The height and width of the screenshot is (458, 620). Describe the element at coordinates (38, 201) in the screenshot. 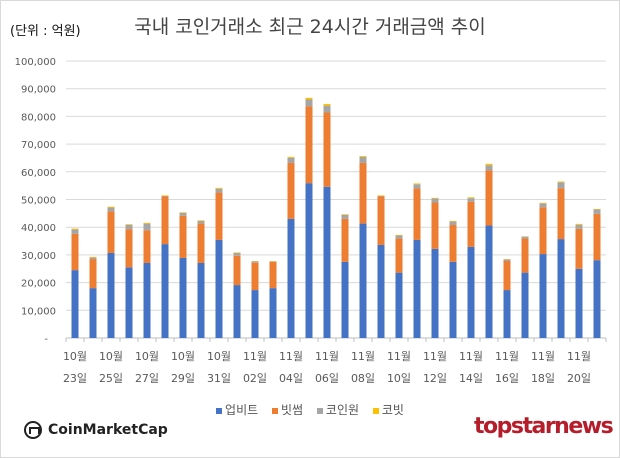

I see `y-tick-label: 50,000` at that location.